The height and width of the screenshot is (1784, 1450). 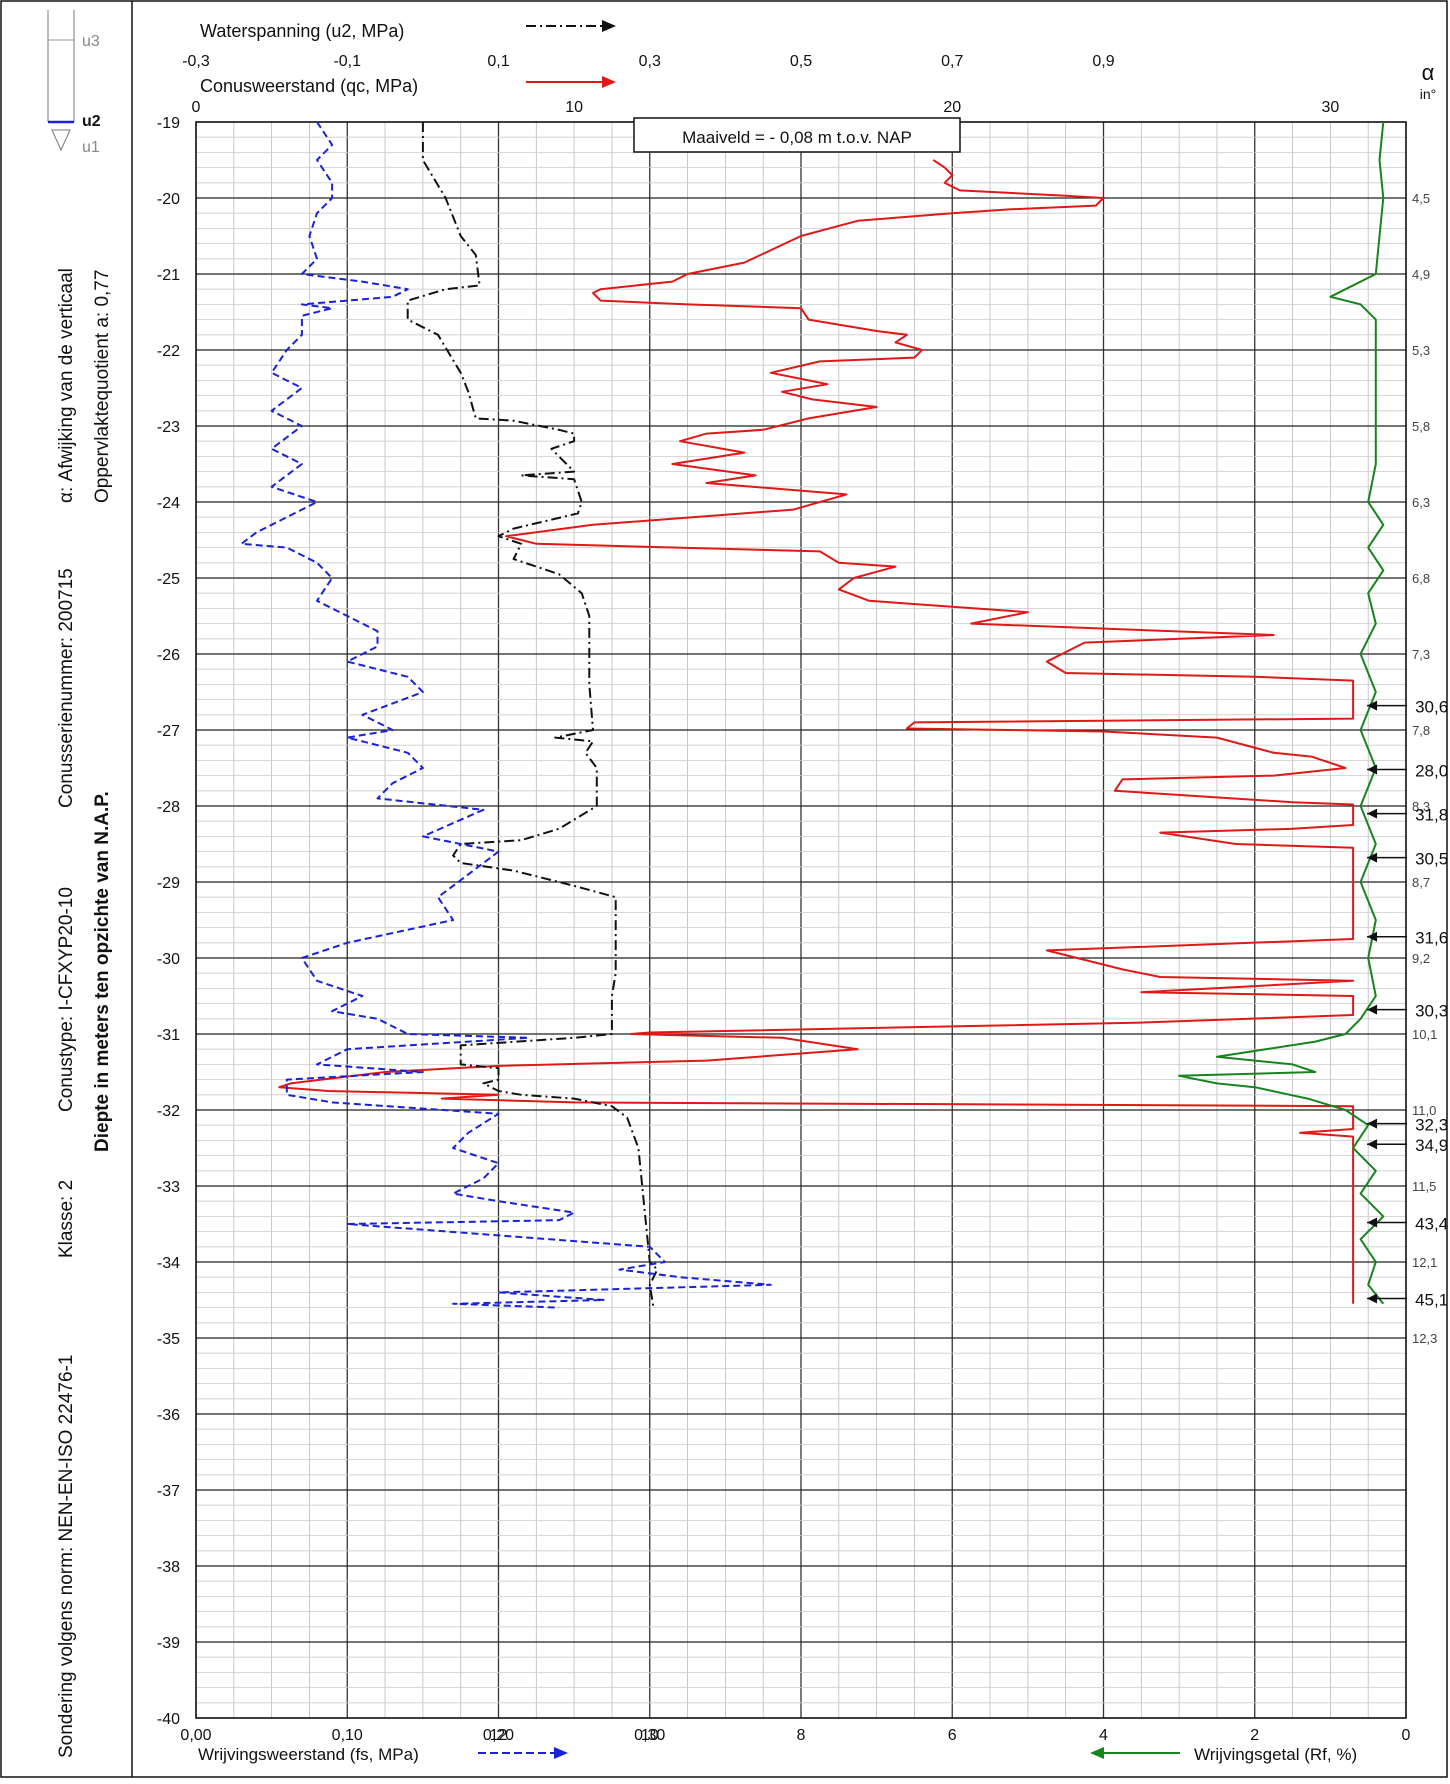 What do you see at coordinates (1424, 1262) in the screenshot?
I see `alpha-value-label: 12,1` at bounding box center [1424, 1262].